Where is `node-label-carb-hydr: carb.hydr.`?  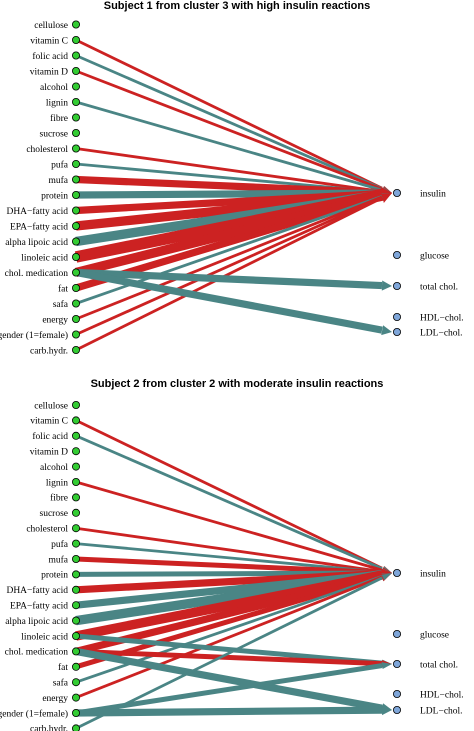 node-label-carb-hydr: carb.hydr. is located at coordinates (49, 351).